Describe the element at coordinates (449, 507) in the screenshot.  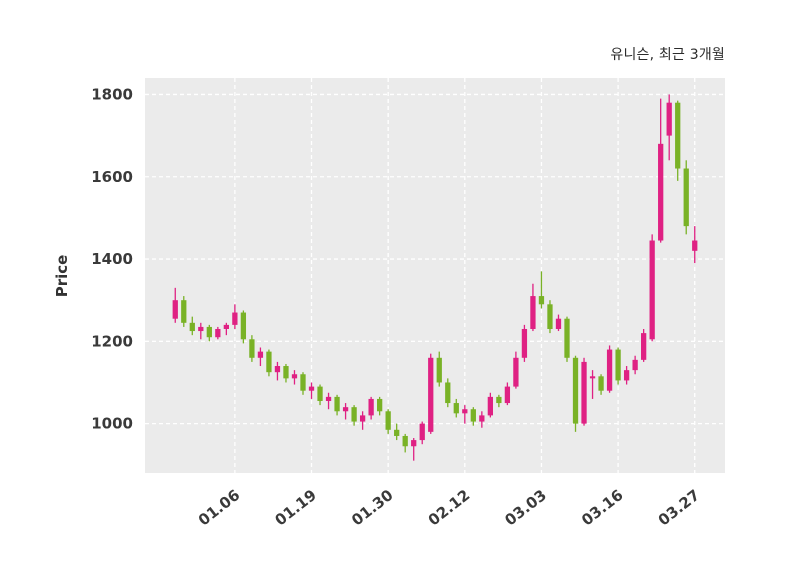
I see `x-tick-label: 02.12` at that location.